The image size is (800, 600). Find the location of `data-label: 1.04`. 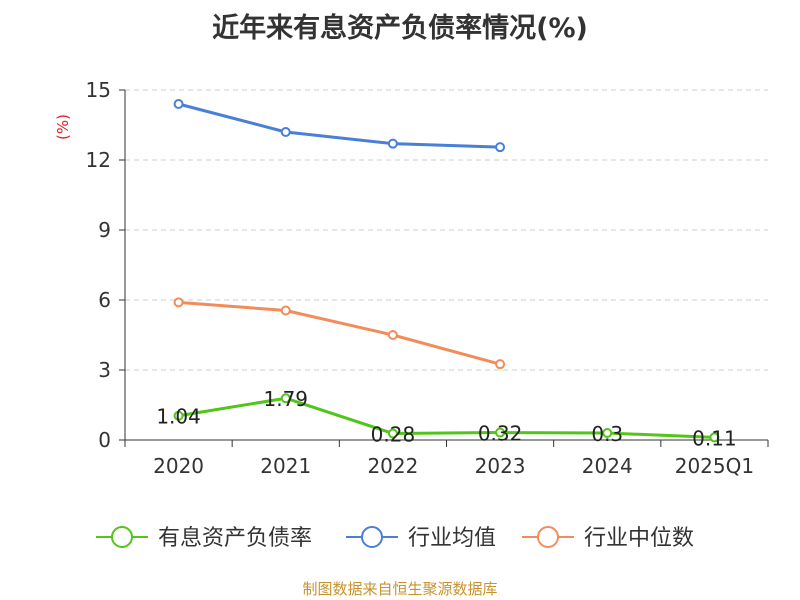

data-label: 1.04 is located at coordinates (178, 417).